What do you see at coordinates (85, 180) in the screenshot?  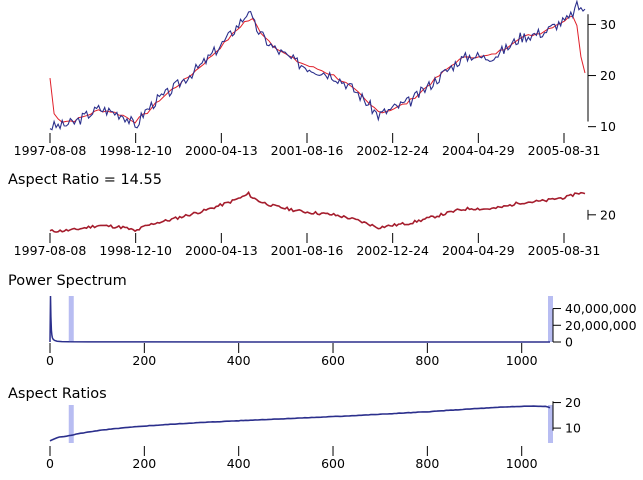 I see `banked-title: Aspect Ratio = 14.55` at bounding box center [85, 180].